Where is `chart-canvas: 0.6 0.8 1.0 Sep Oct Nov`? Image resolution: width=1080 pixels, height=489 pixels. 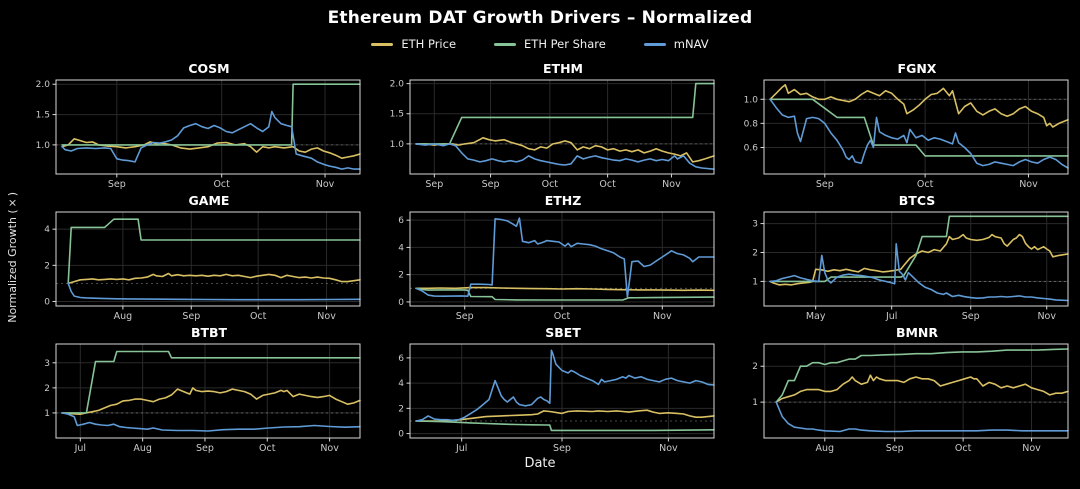
chart-canvas: 0.6 0.8 1.0 Sep Oct Nov is located at coordinates (906, 134).